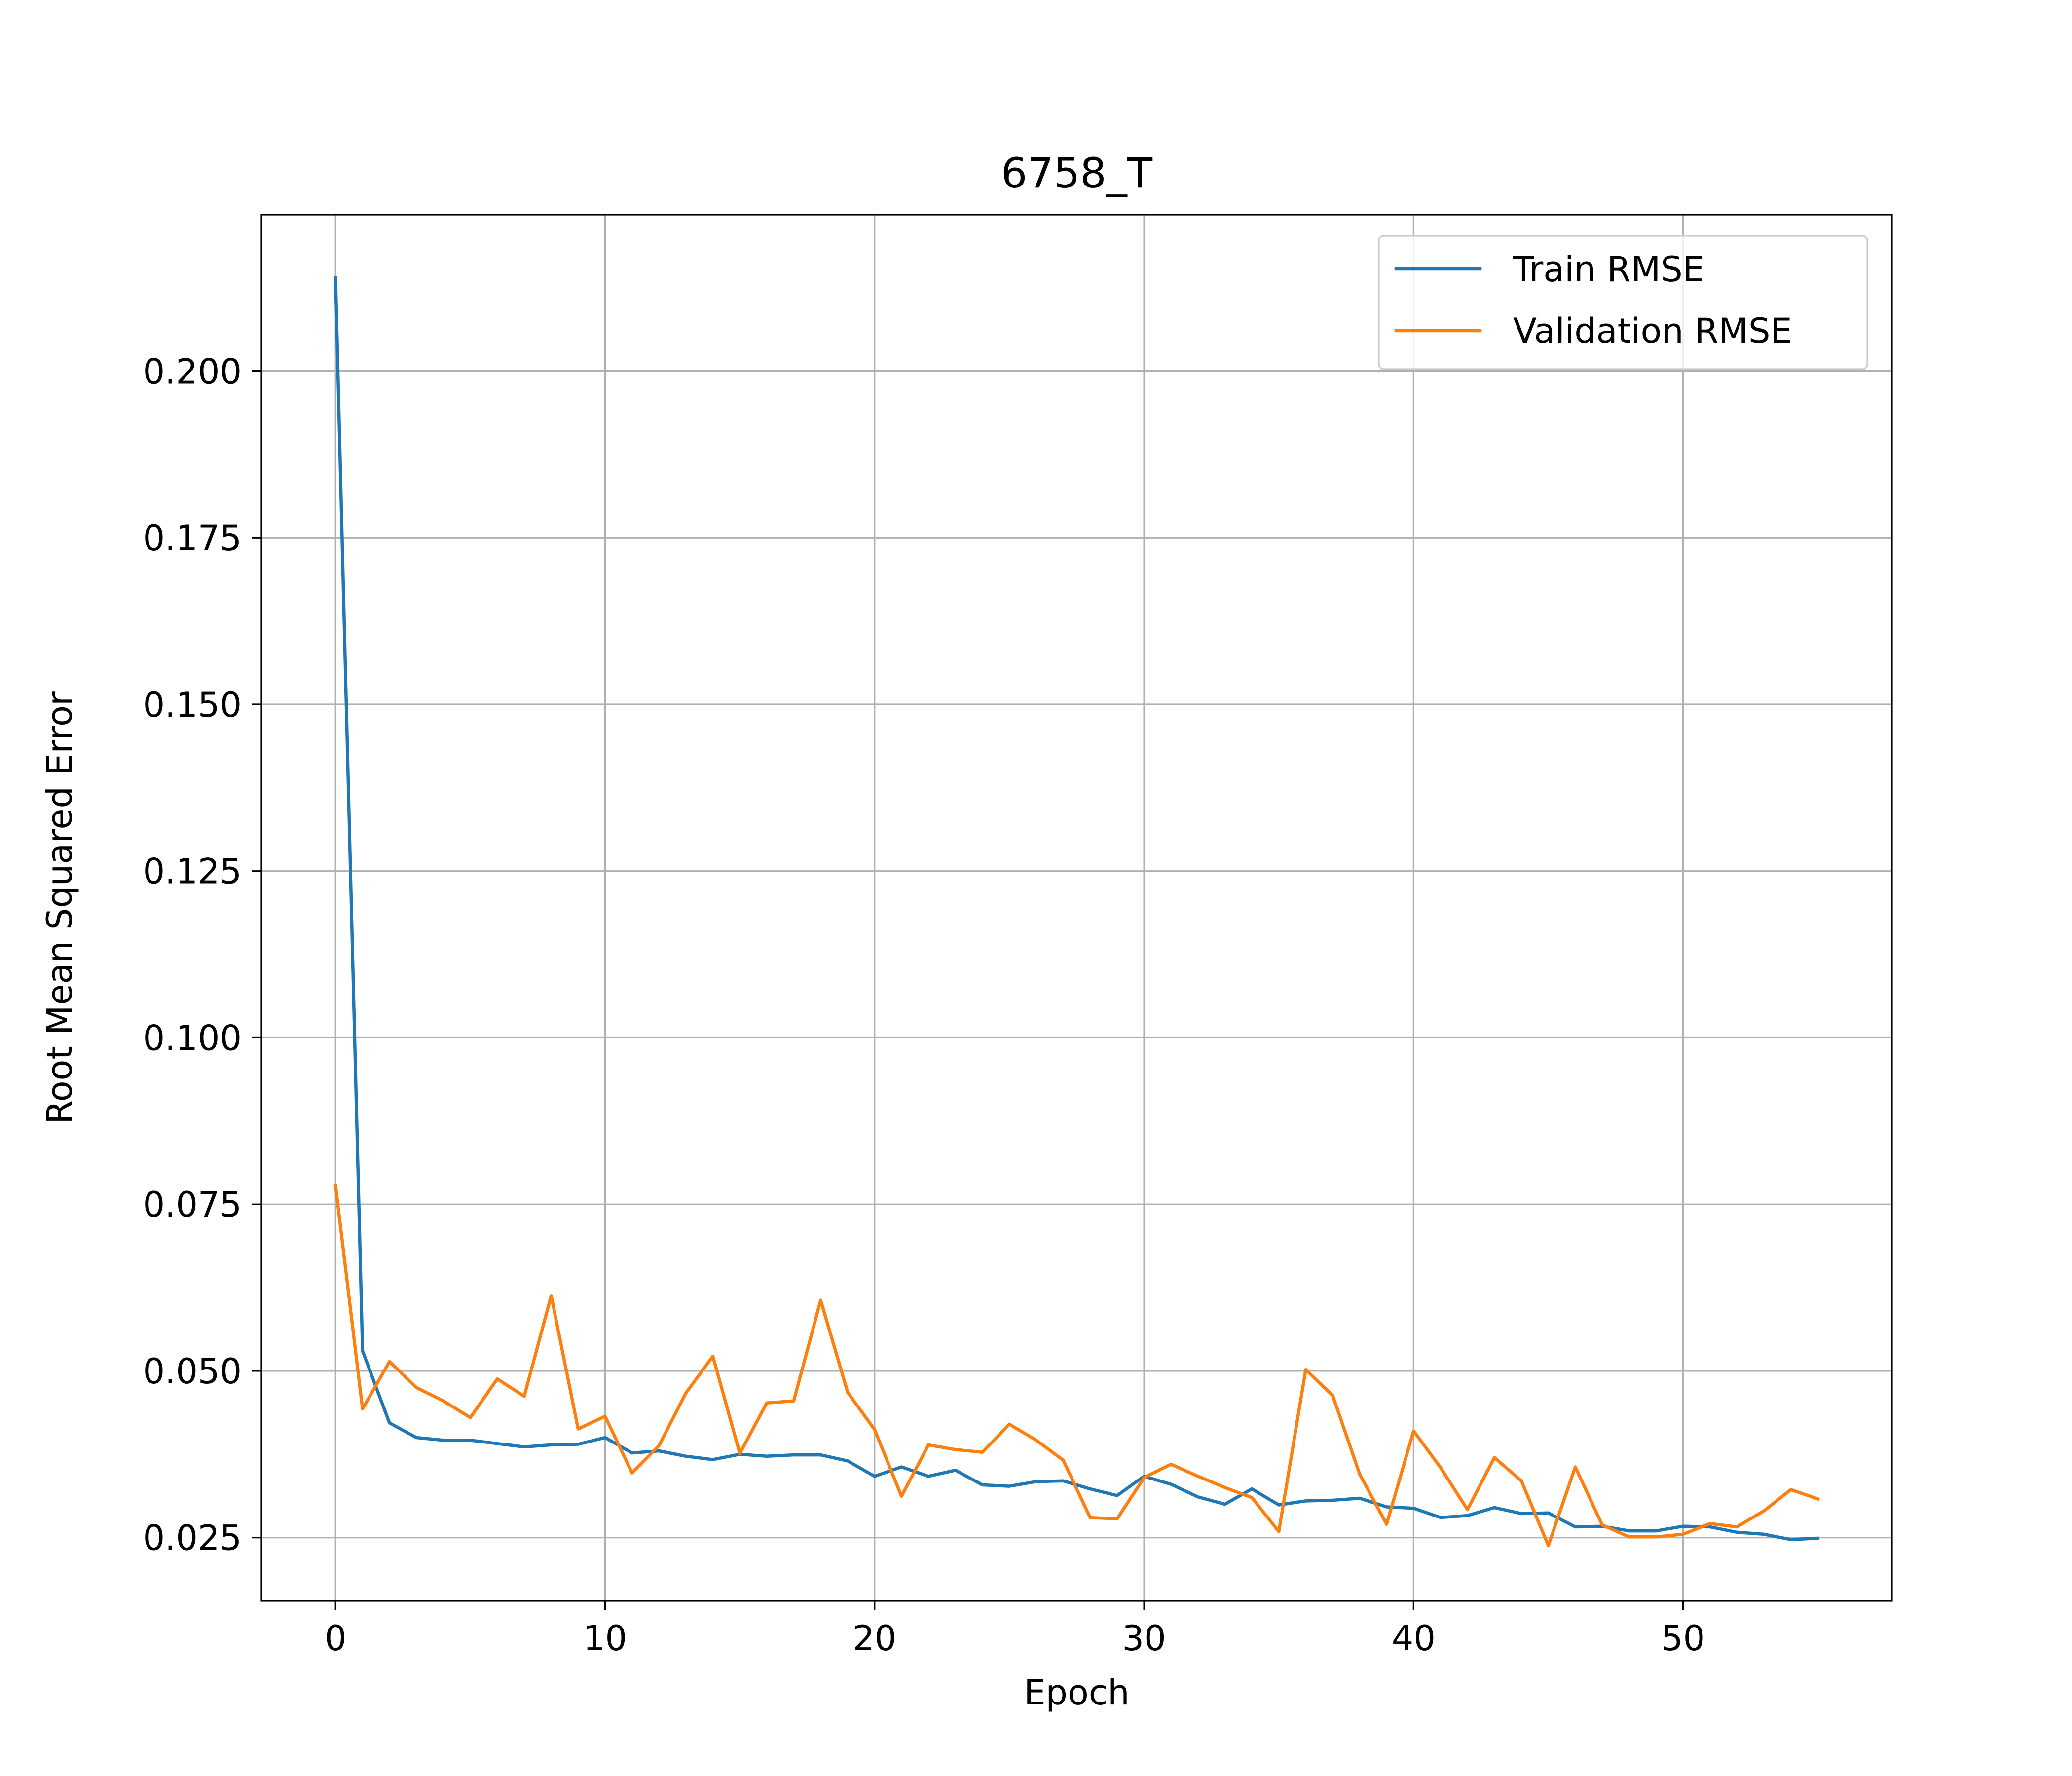 The height and width of the screenshot is (1776, 2072). I want to click on x-tick-label: 20, so click(874, 1639).